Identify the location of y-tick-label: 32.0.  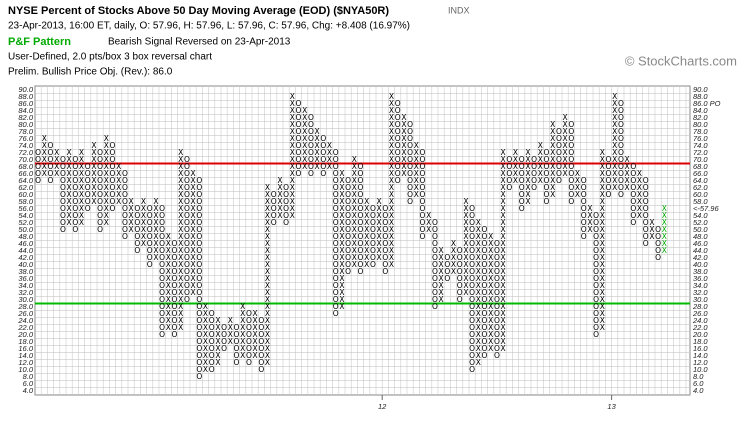
(25, 292).